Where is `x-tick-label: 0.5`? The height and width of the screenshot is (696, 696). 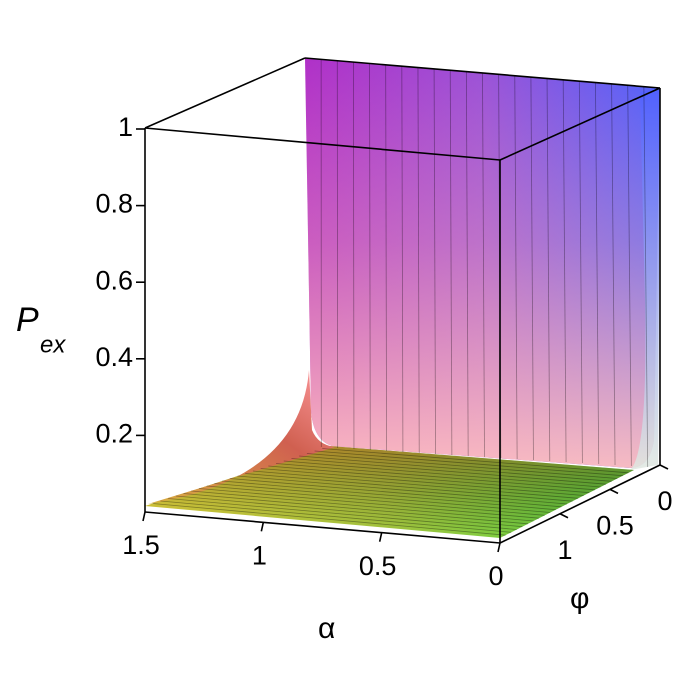
x-tick-label: 0.5 is located at coordinates (378, 566).